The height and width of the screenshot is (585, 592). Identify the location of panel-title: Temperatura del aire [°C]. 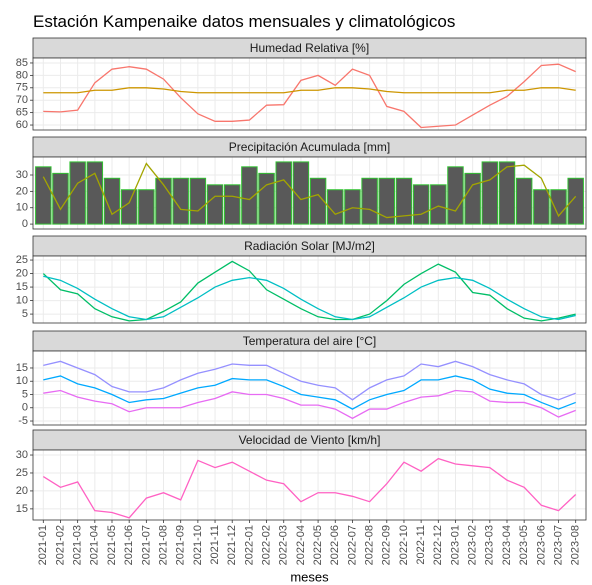
(310, 341).